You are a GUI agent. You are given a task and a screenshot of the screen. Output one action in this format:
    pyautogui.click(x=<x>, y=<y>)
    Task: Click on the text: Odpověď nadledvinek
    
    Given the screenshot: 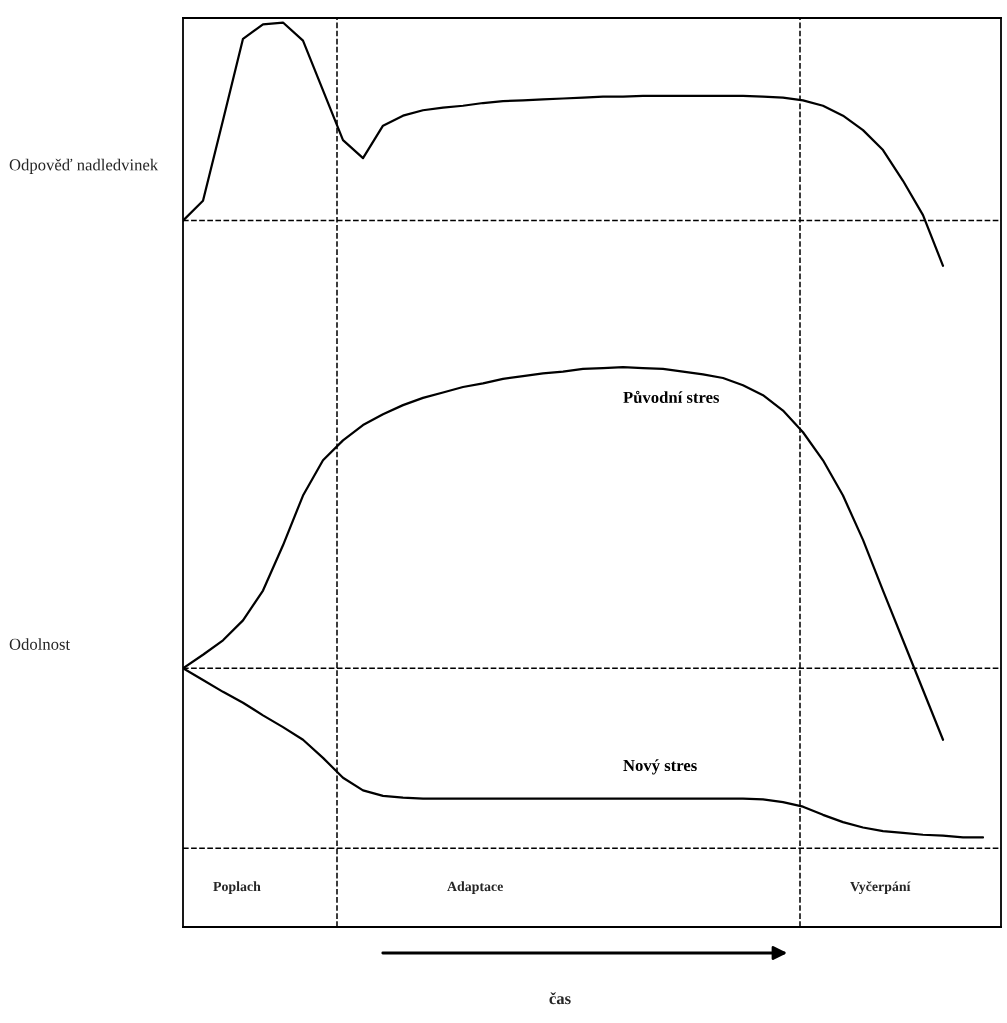 What is the action you would take?
    pyautogui.click(x=84, y=166)
    